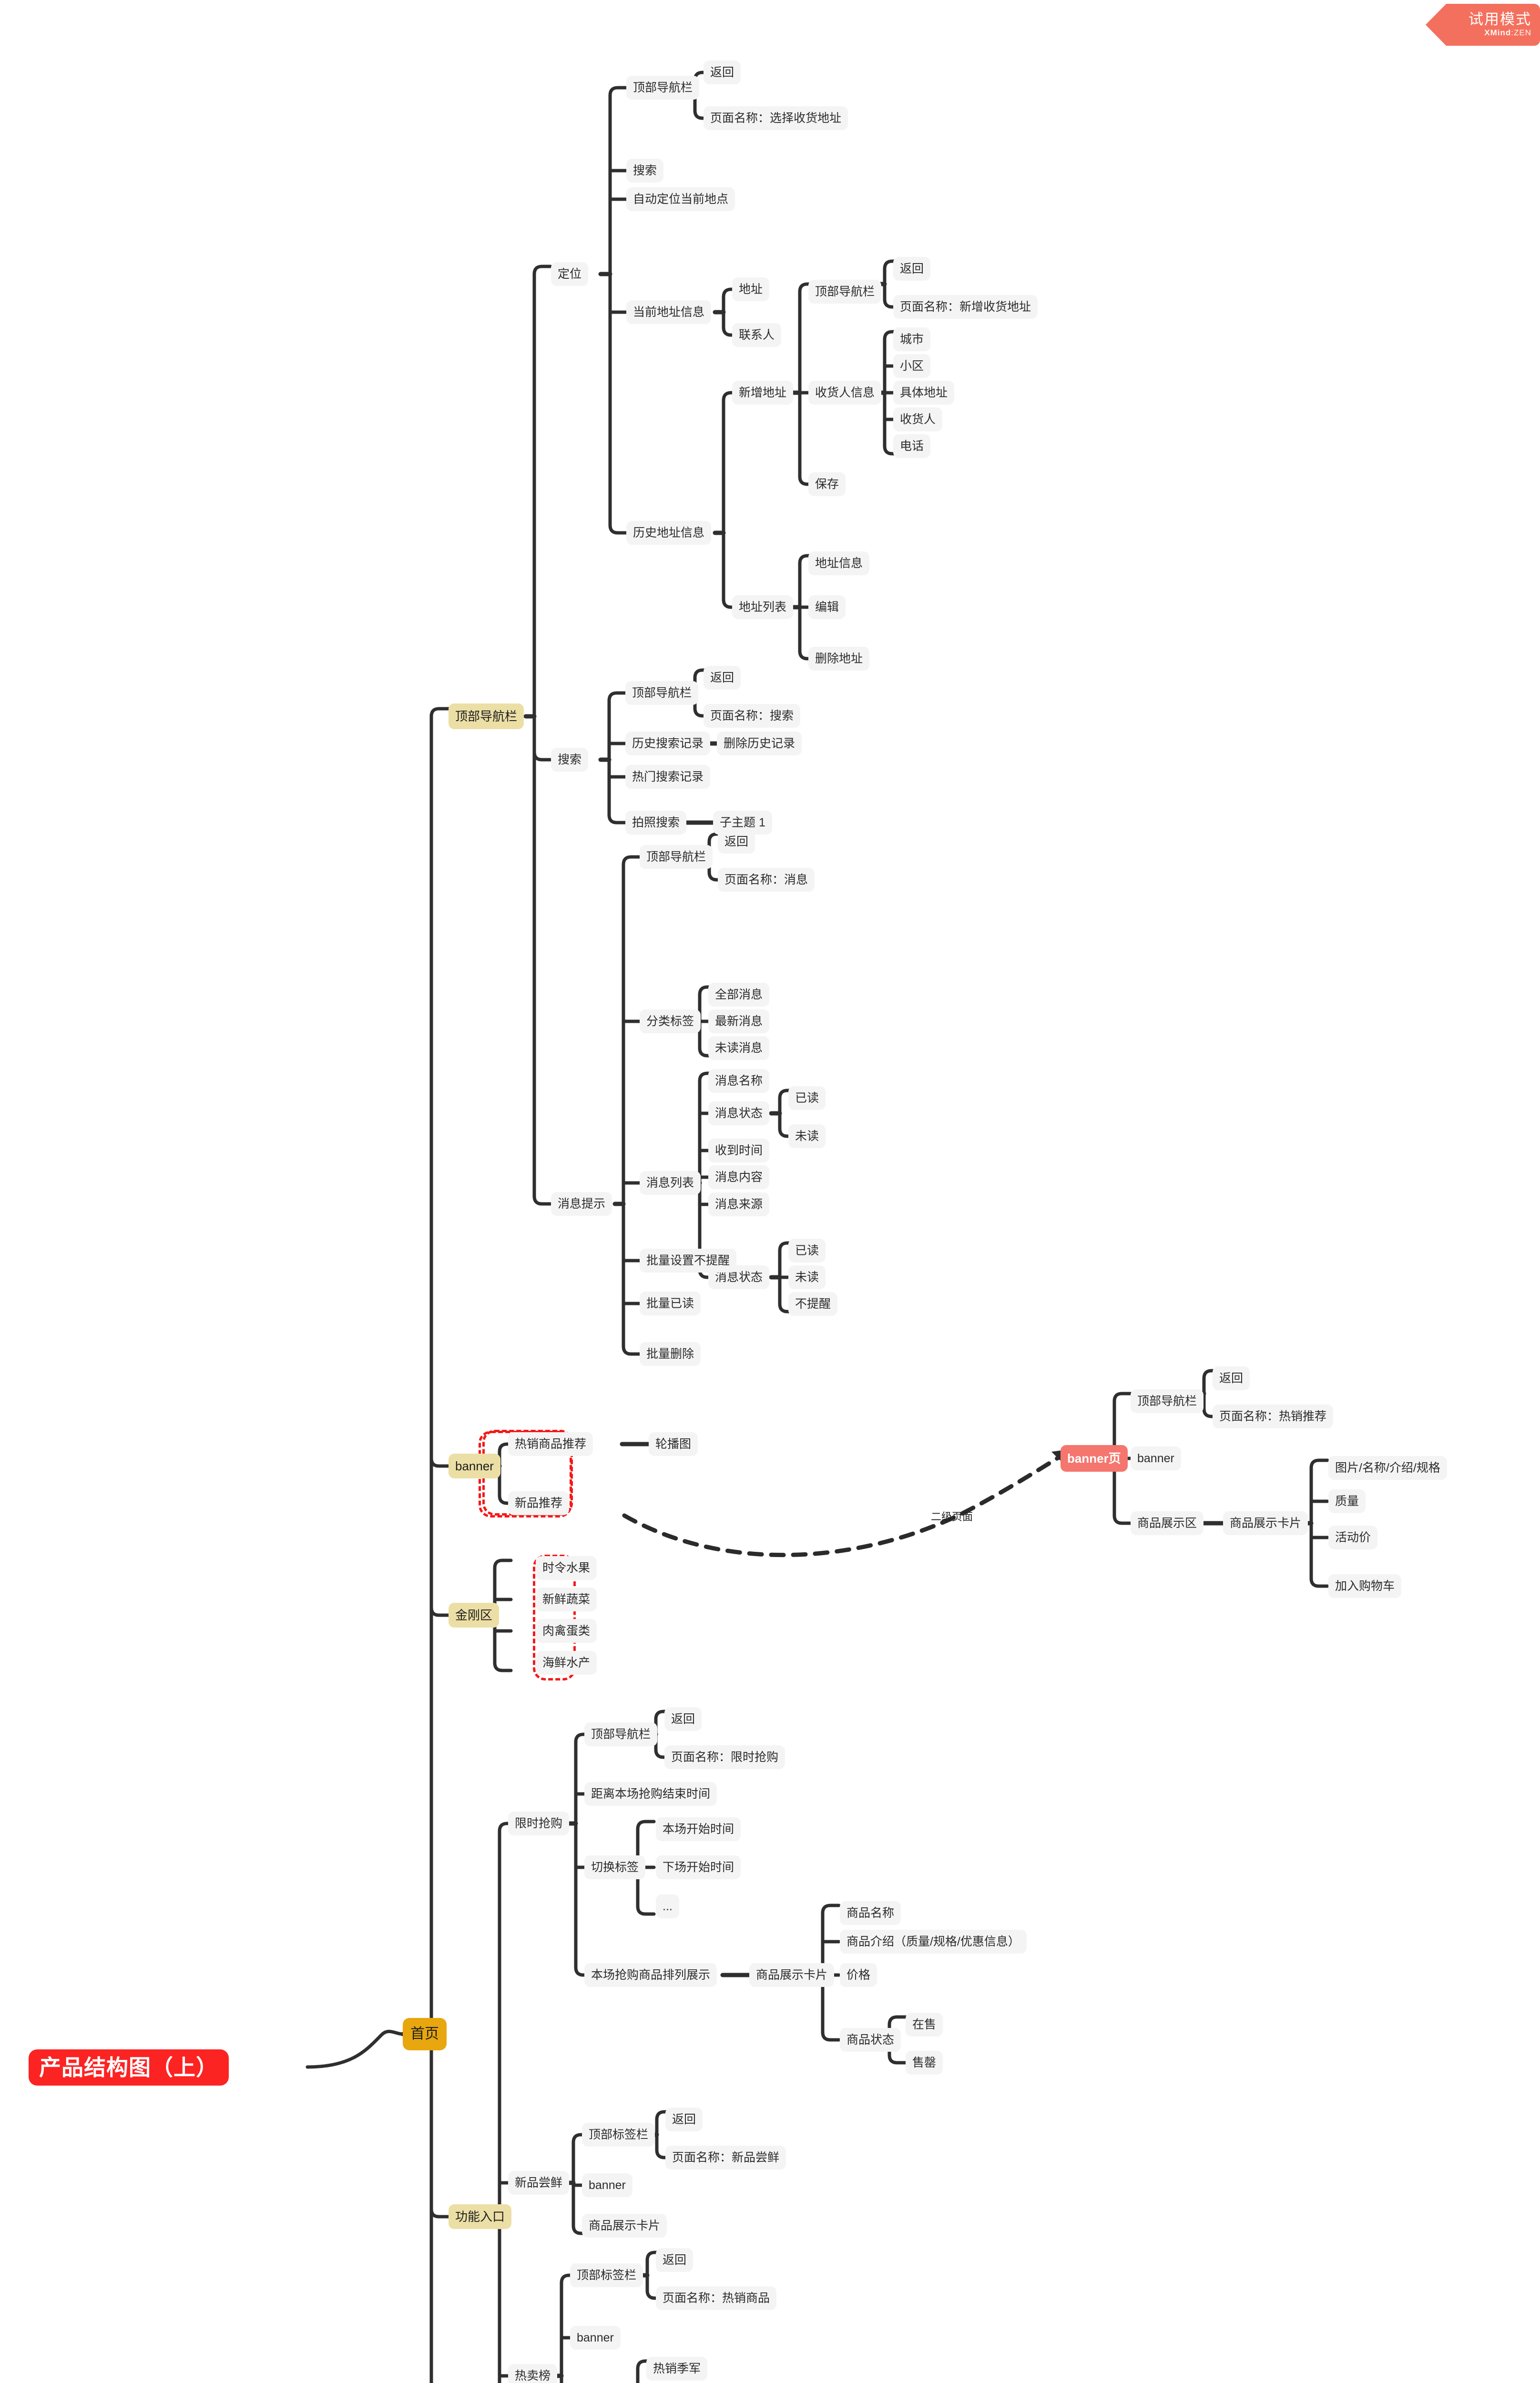 Image resolution: width=1540 pixels, height=2383 pixels. Describe the element at coordinates (739, 1113) in the screenshot. I see `node-message-state-a: 消息状态` at that location.